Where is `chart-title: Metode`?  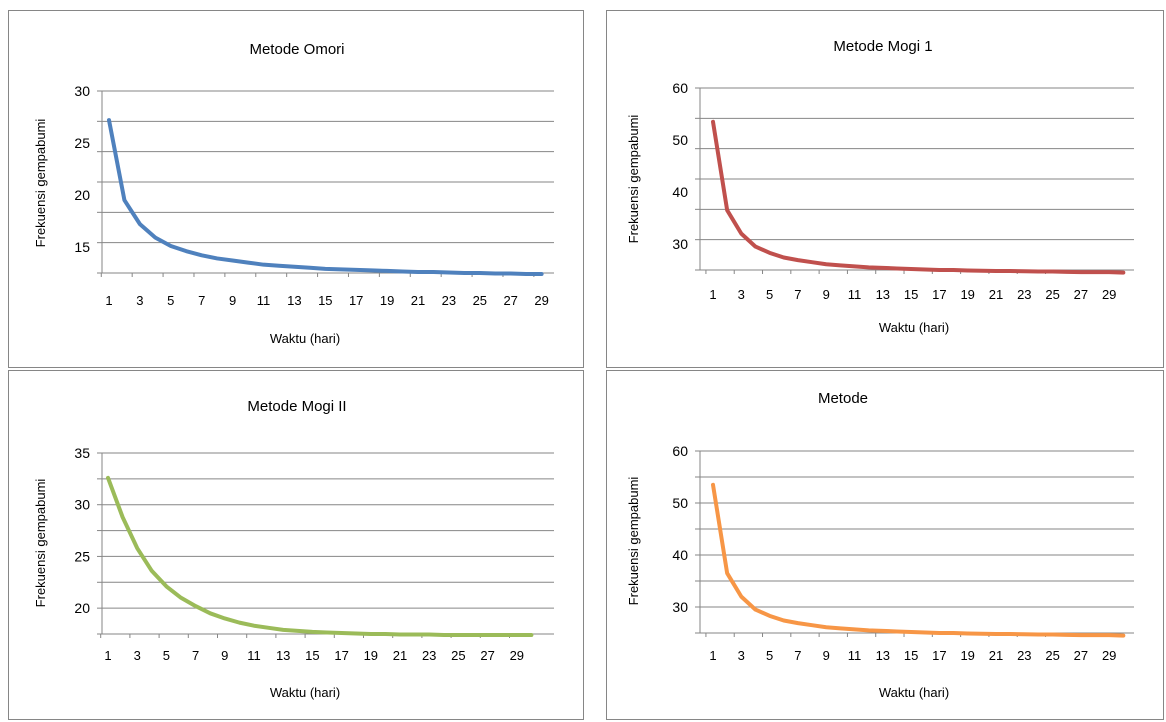 chart-title: Metode is located at coordinates (843, 398).